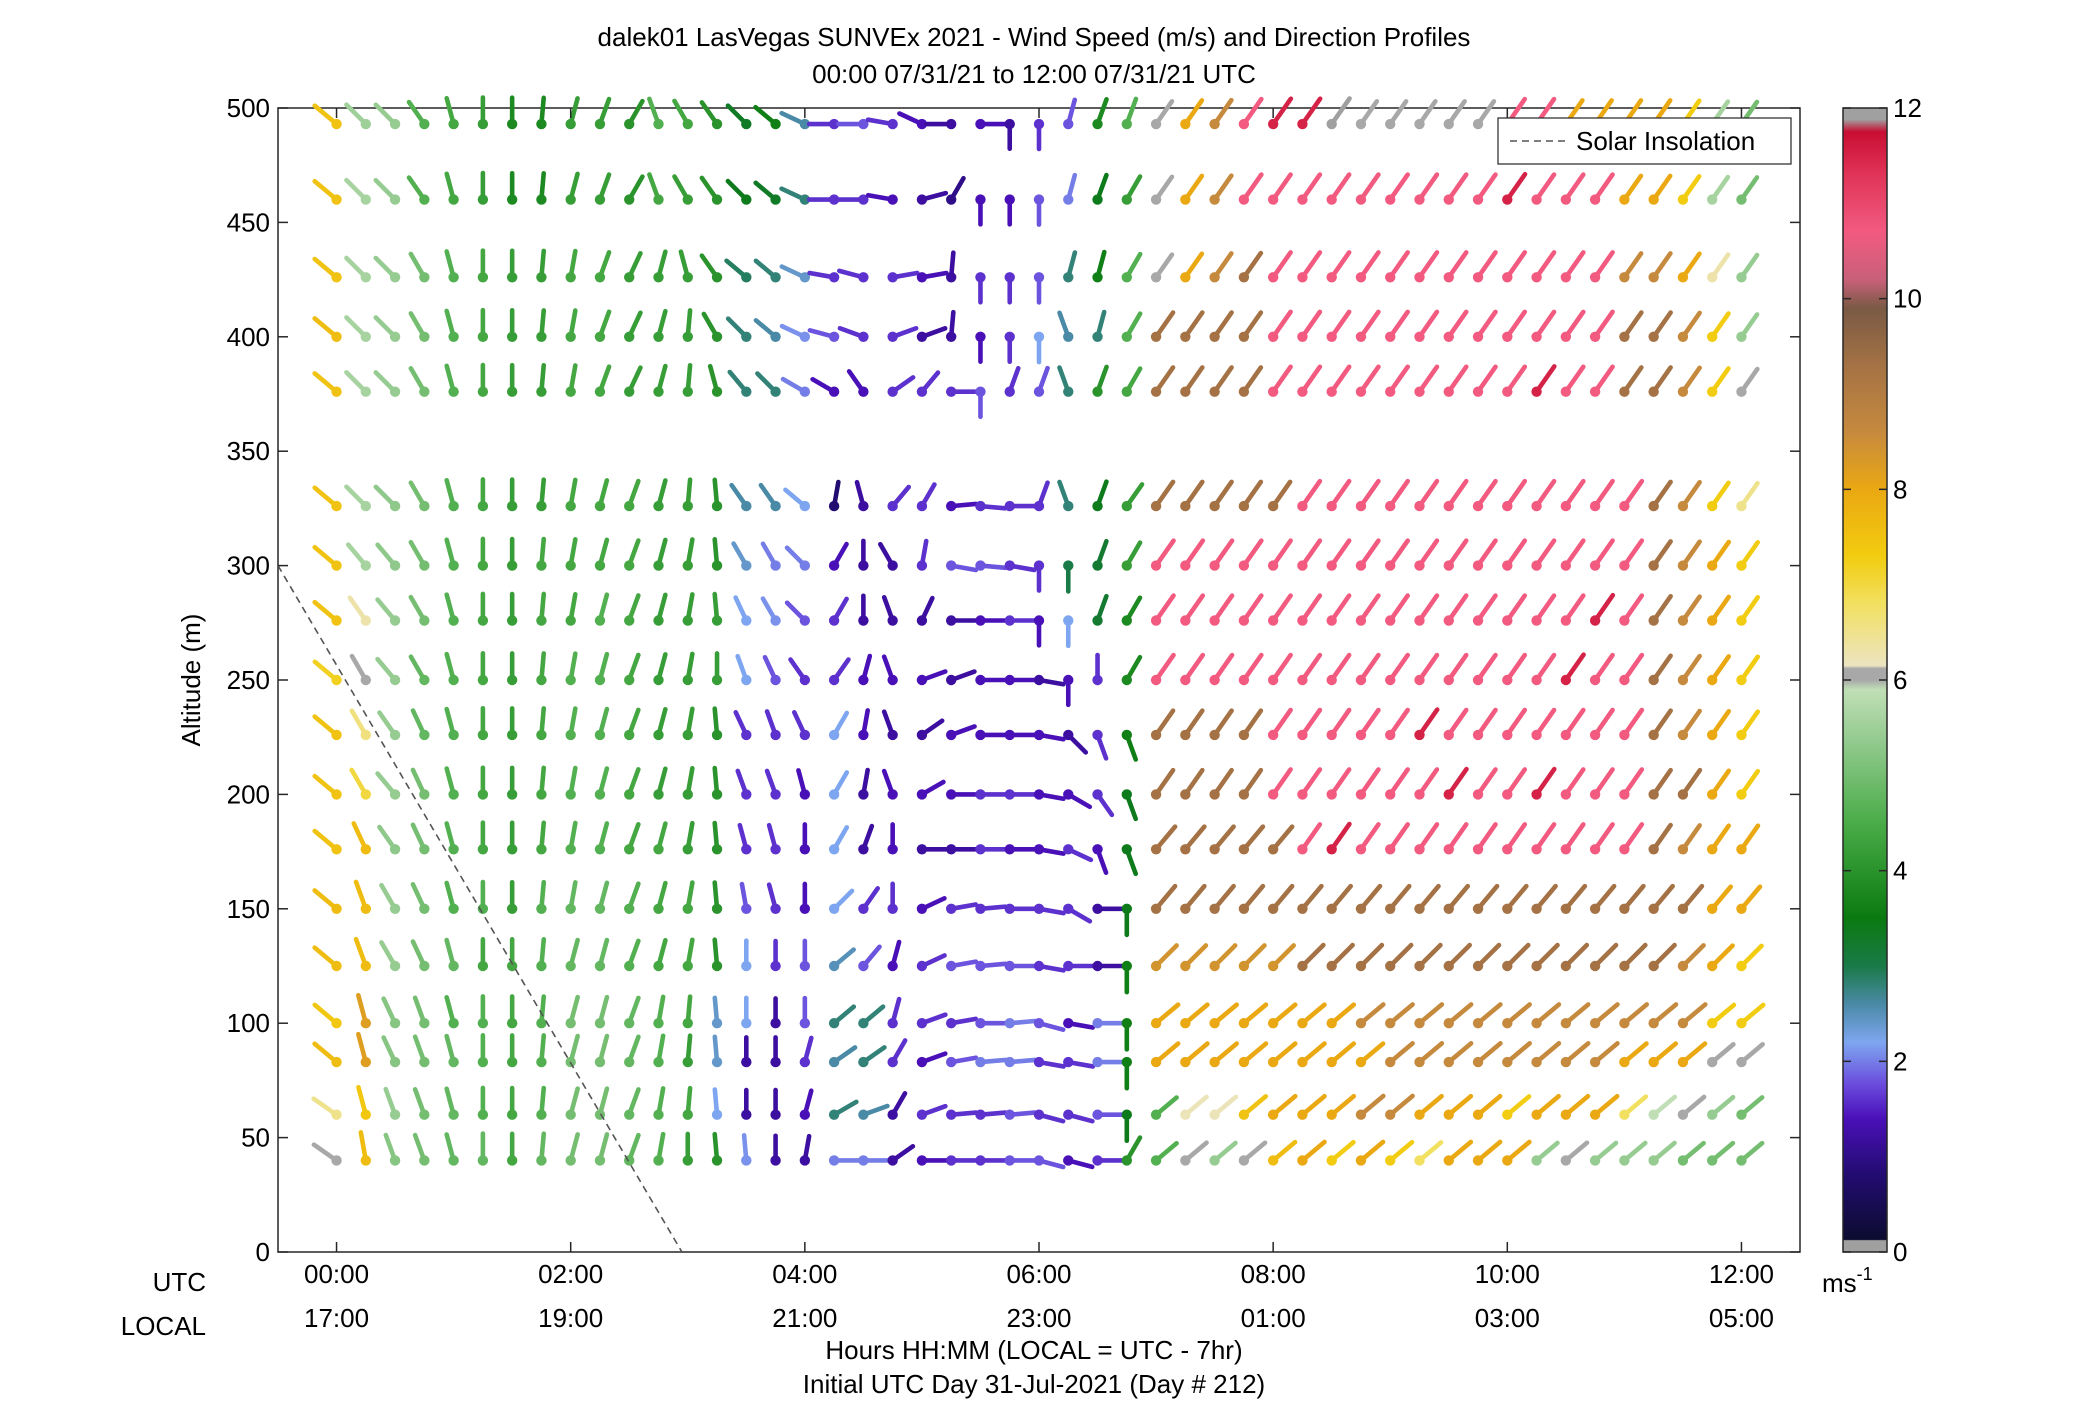 The width and height of the screenshot is (2098, 1425). What do you see at coordinates (336, 1318) in the screenshot?
I see `x-tick-label-local: 17:00` at bounding box center [336, 1318].